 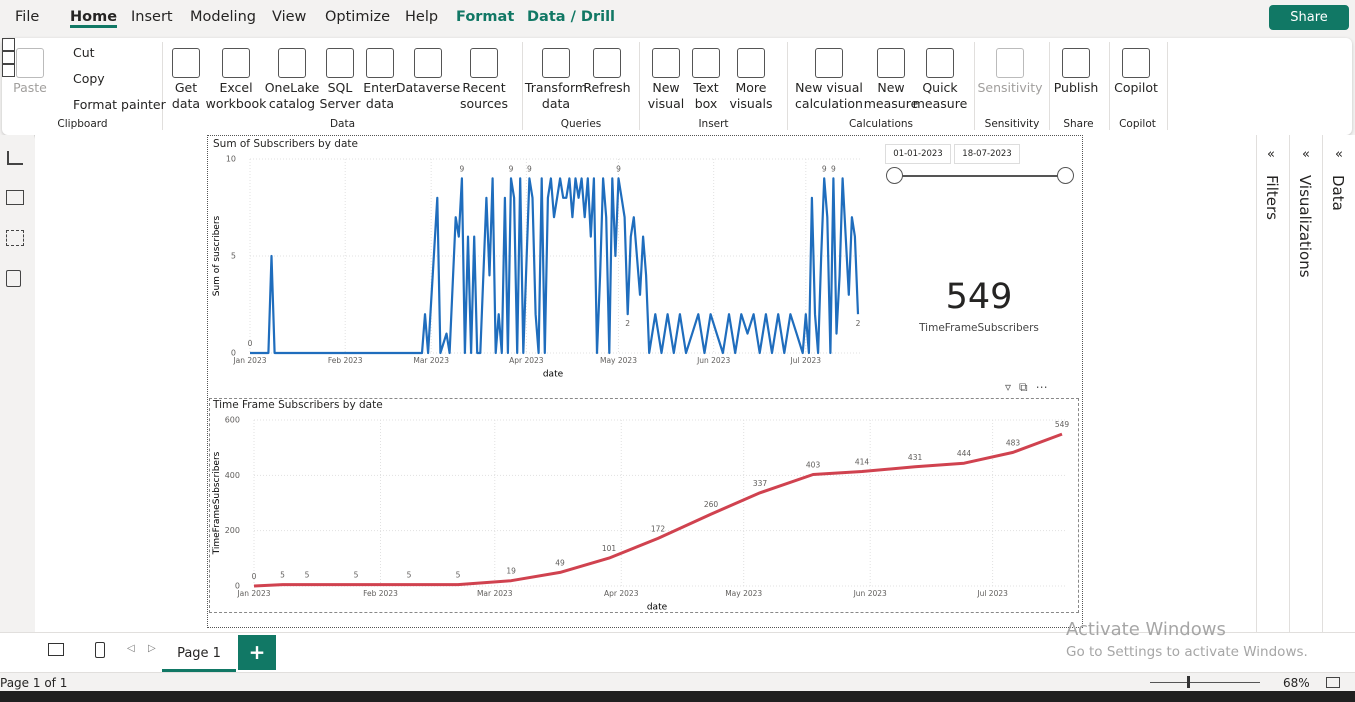 What do you see at coordinates (1078, 124) in the screenshot?
I see `group-label: Share` at bounding box center [1078, 124].